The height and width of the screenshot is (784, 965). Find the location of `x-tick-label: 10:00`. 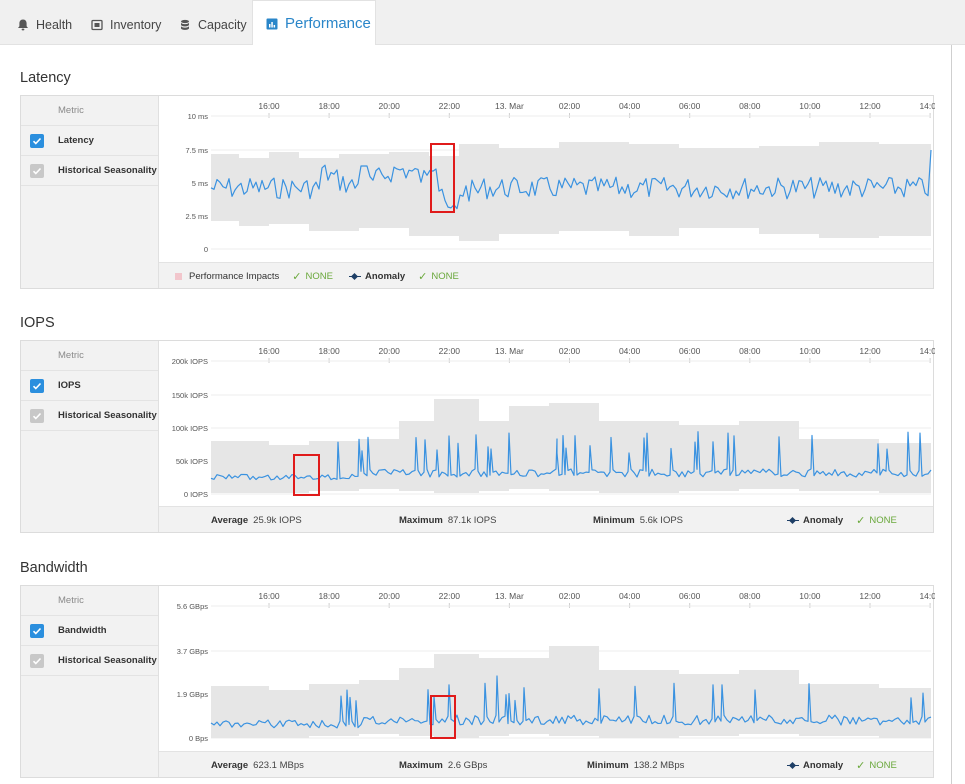

x-tick-label: 10:00 is located at coordinates (810, 106).